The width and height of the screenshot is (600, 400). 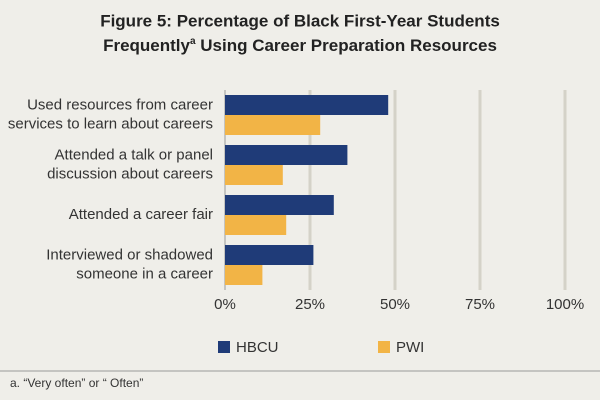 What do you see at coordinates (310, 304) in the screenshot?
I see `x-tick-label: 25%` at bounding box center [310, 304].